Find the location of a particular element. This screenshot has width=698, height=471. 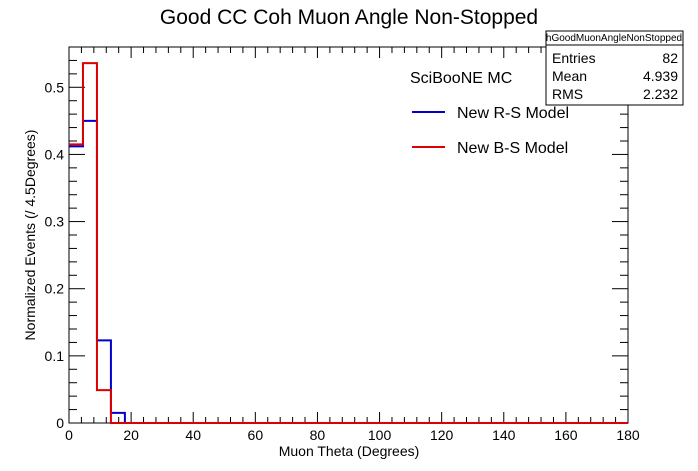

x-tick-label: 60 is located at coordinates (256, 435).